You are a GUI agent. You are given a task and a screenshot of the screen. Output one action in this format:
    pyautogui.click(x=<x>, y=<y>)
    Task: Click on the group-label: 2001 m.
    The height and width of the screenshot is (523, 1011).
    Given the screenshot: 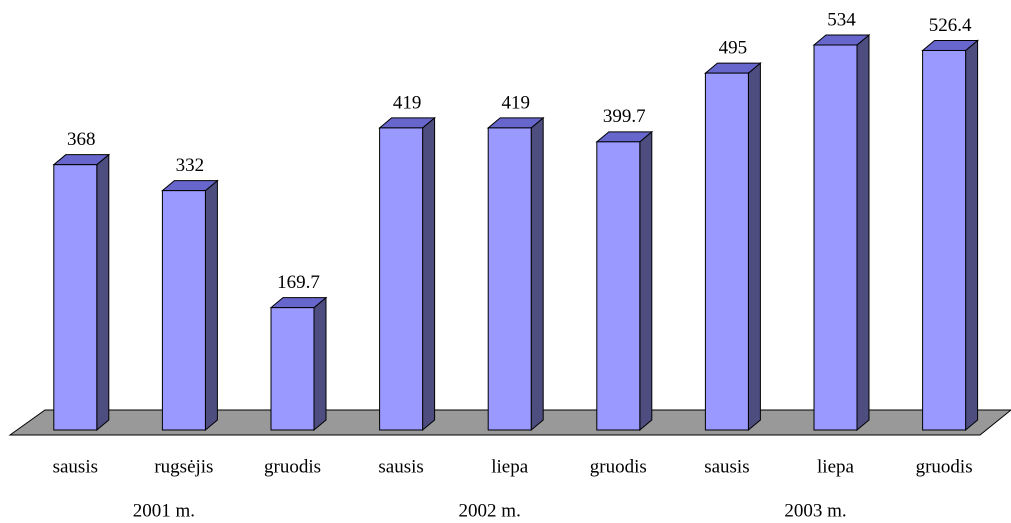 What is the action you would take?
    pyautogui.click(x=164, y=510)
    